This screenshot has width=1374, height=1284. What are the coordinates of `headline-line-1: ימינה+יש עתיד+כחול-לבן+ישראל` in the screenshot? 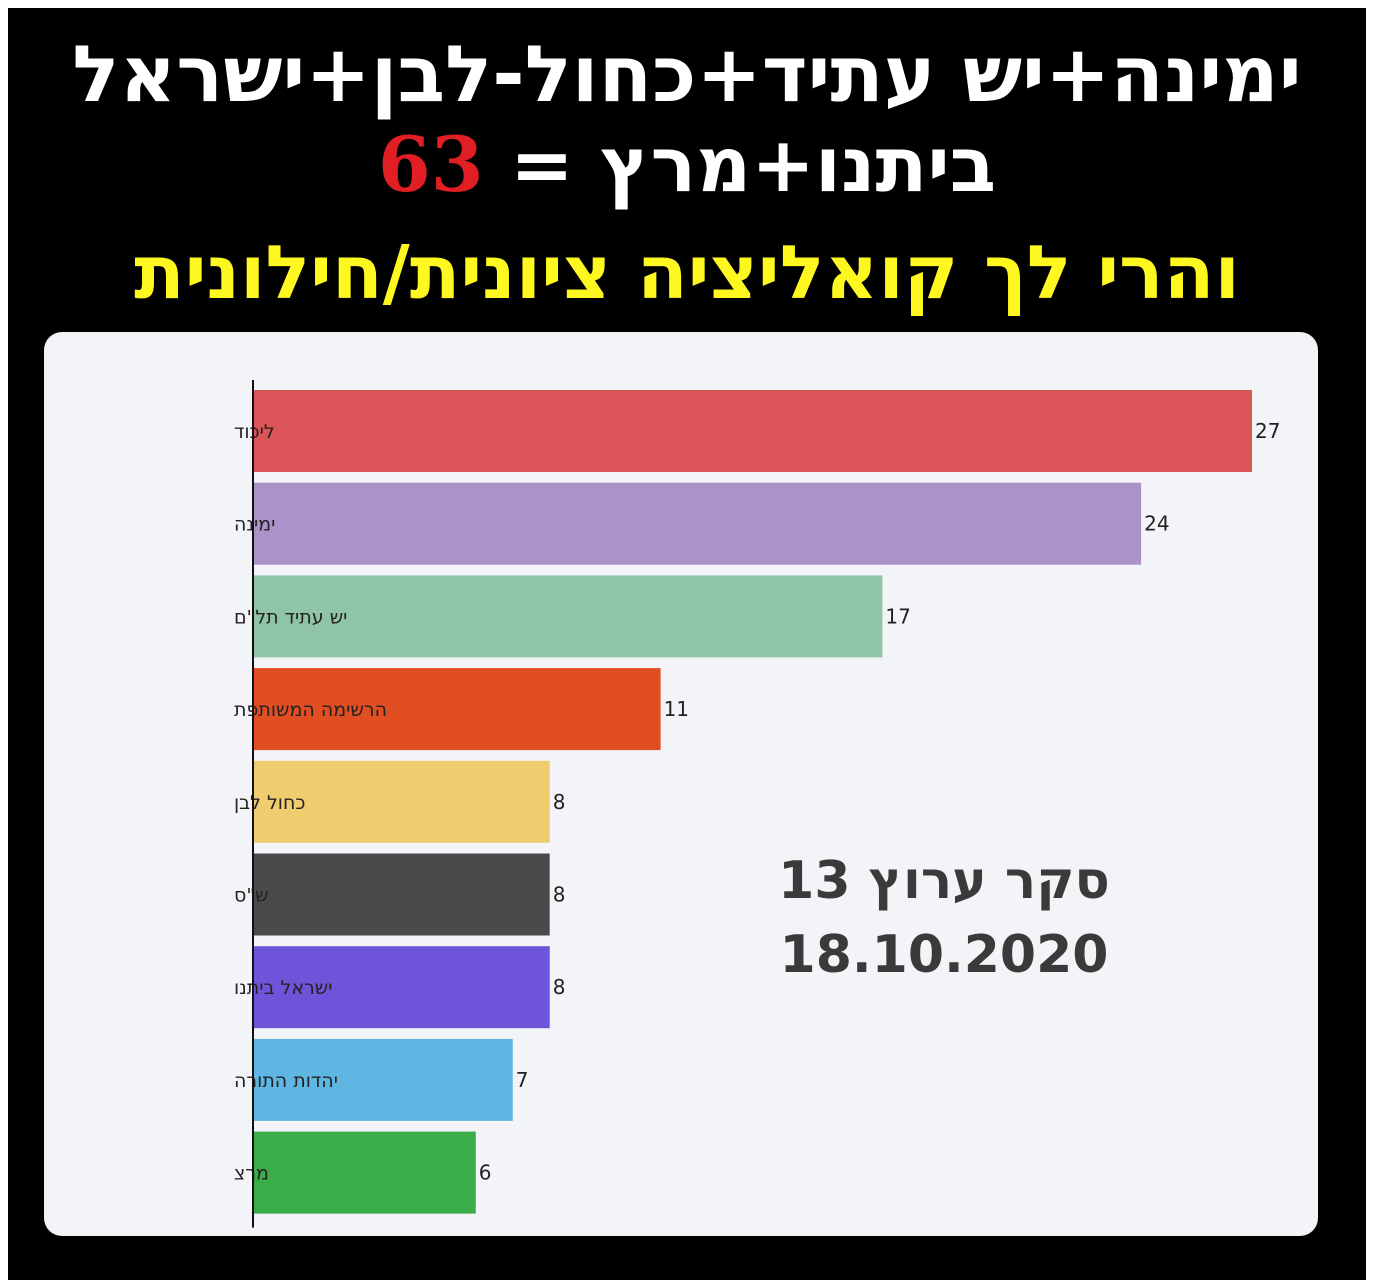 It's located at (687, 75).